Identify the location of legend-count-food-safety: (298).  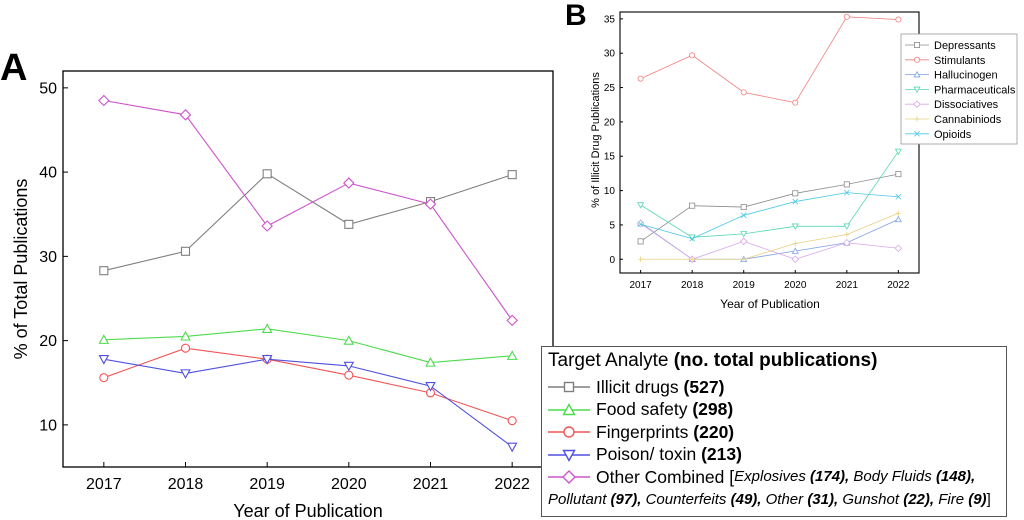
(713, 409).